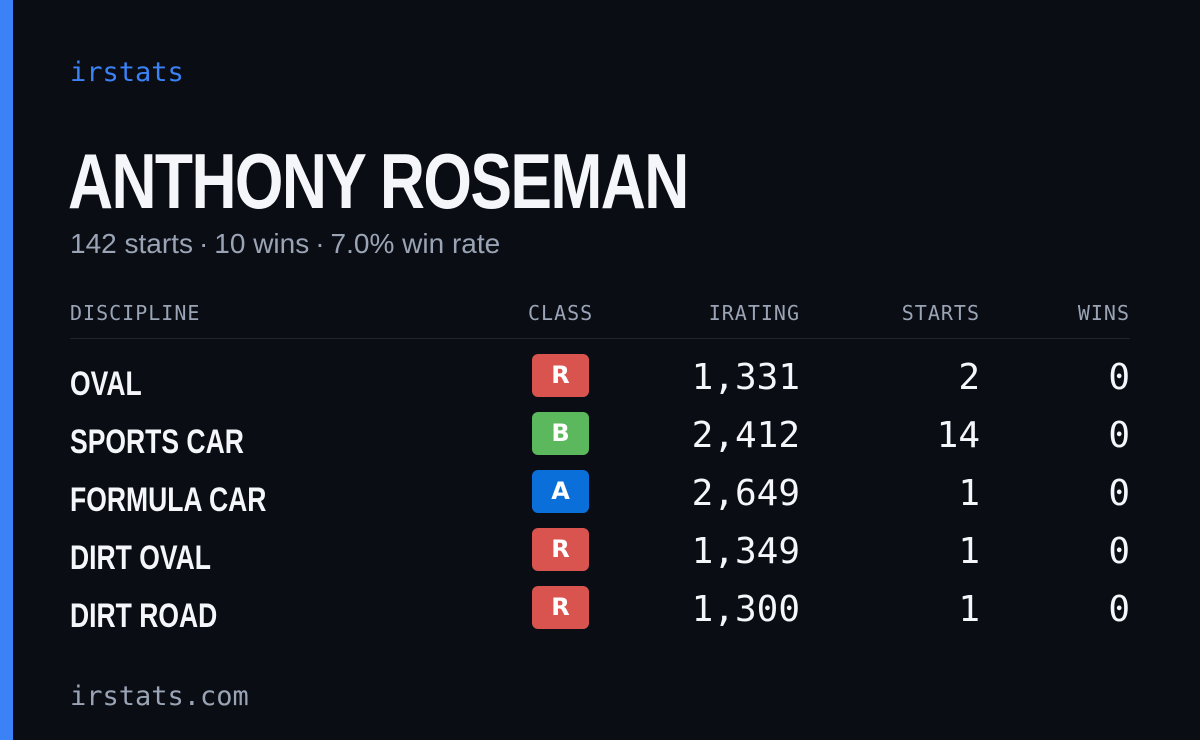 The image size is (1200, 740). What do you see at coordinates (745, 551) in the screenshot?
I see `irating-value: 1,349` at bounding box center [745, 551].